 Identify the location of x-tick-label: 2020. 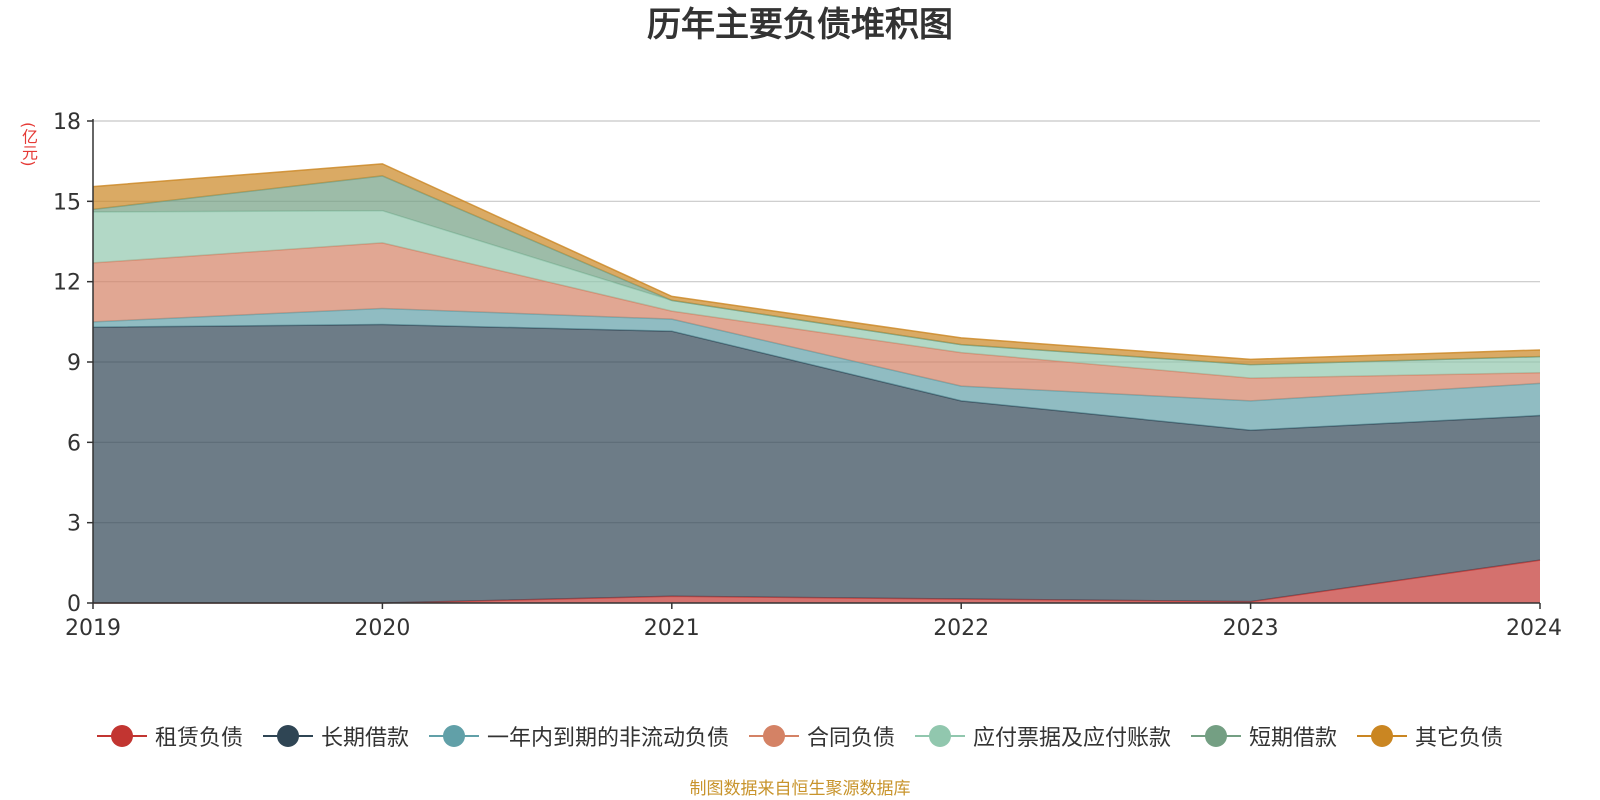
(382, 628).